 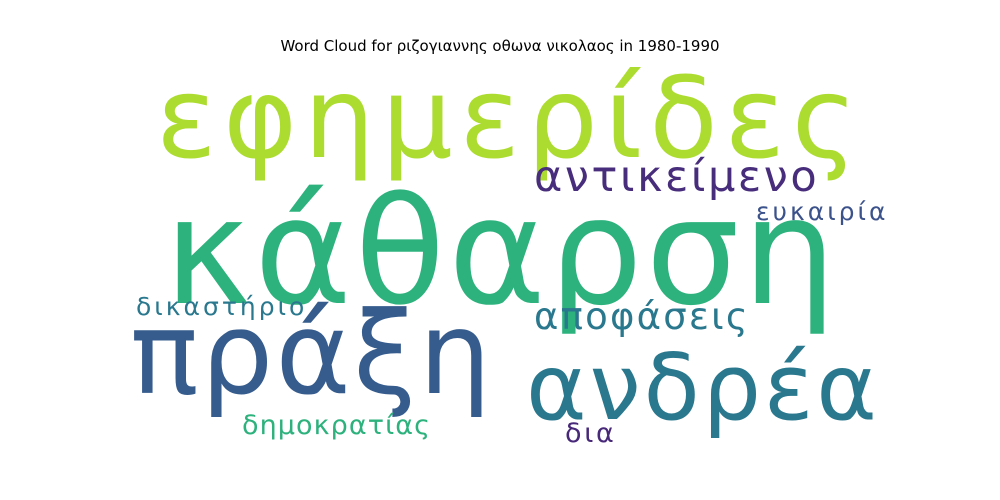 What do you see at coordinates (337, 425) in the screenshot?
I see `word-dimokratias: δημοκρατίας` at bounding box center [337, 425].